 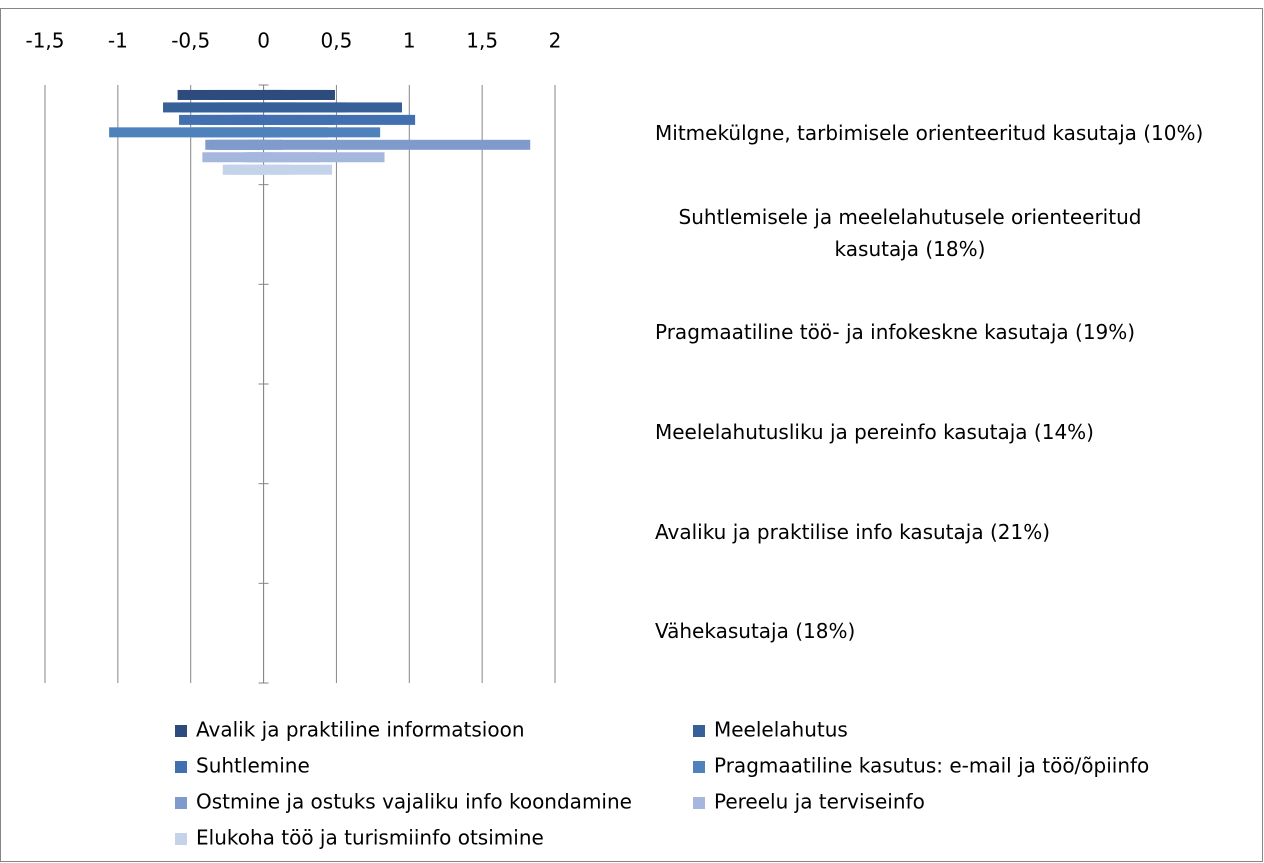 What do you see at coordinates (118, 41) in the screenshot?
I see `x-tick-label: -1` at bounding box center [118, 41].